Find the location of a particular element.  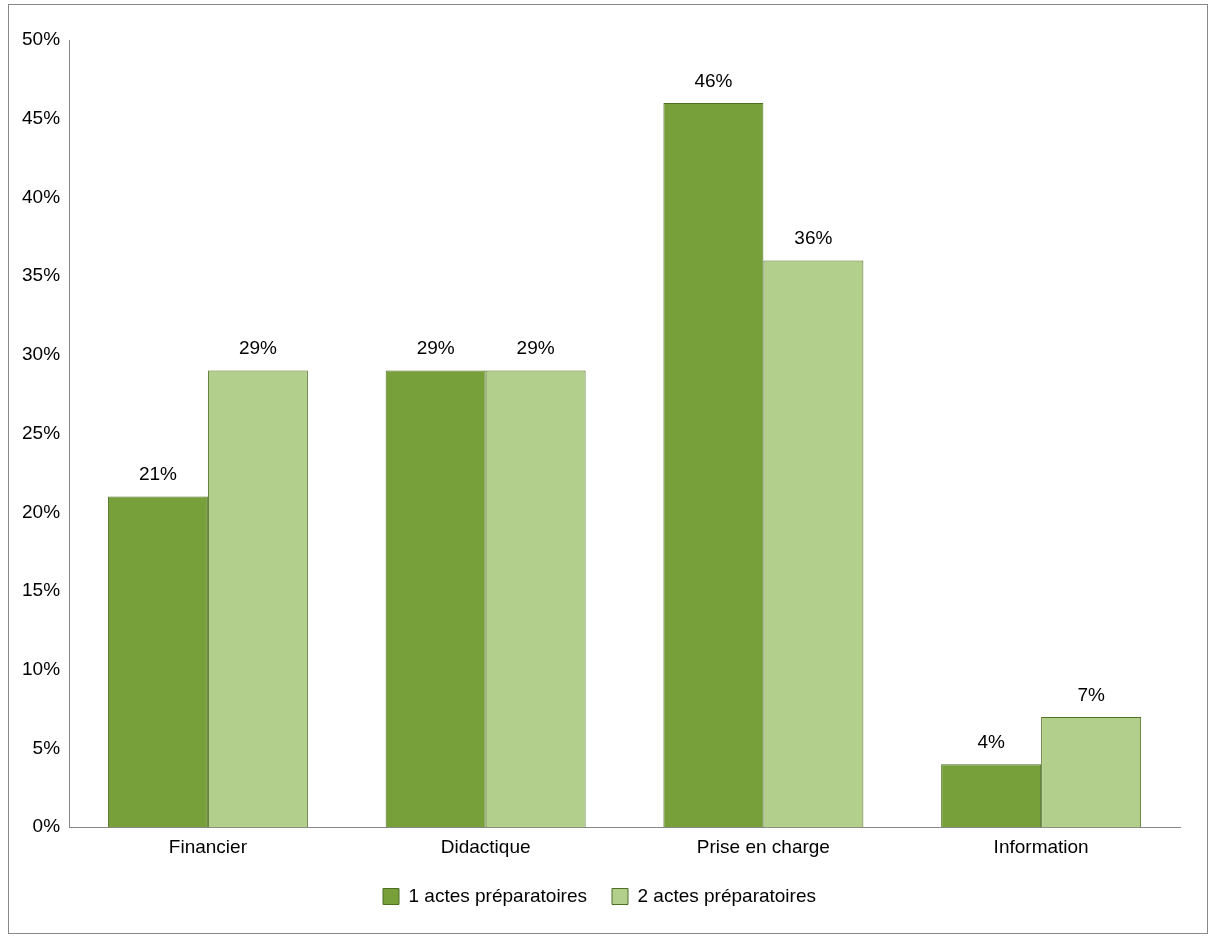

y-tick-label: 35% is located at coordinates (41, 275).